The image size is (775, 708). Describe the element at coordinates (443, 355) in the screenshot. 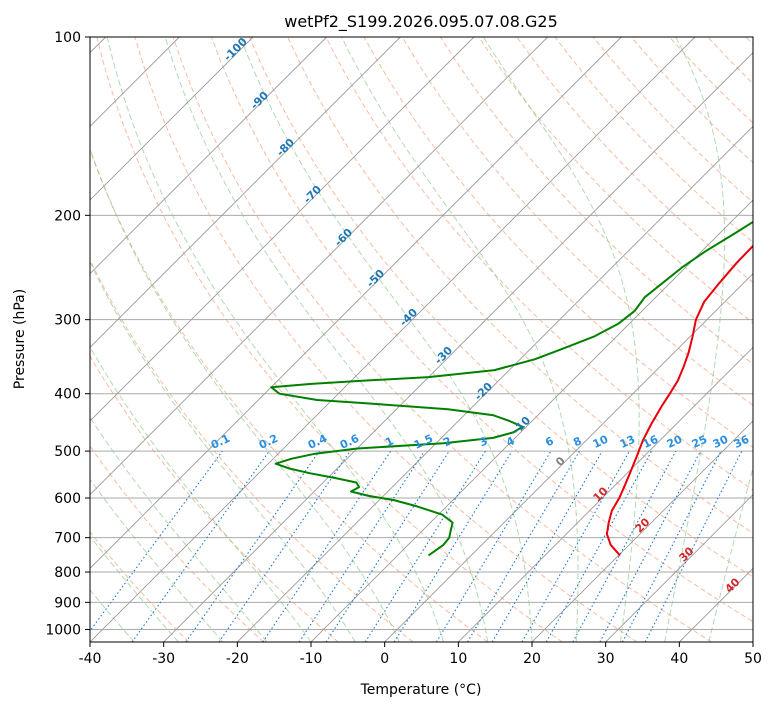

I see `isotherm-label: -30` at that location.